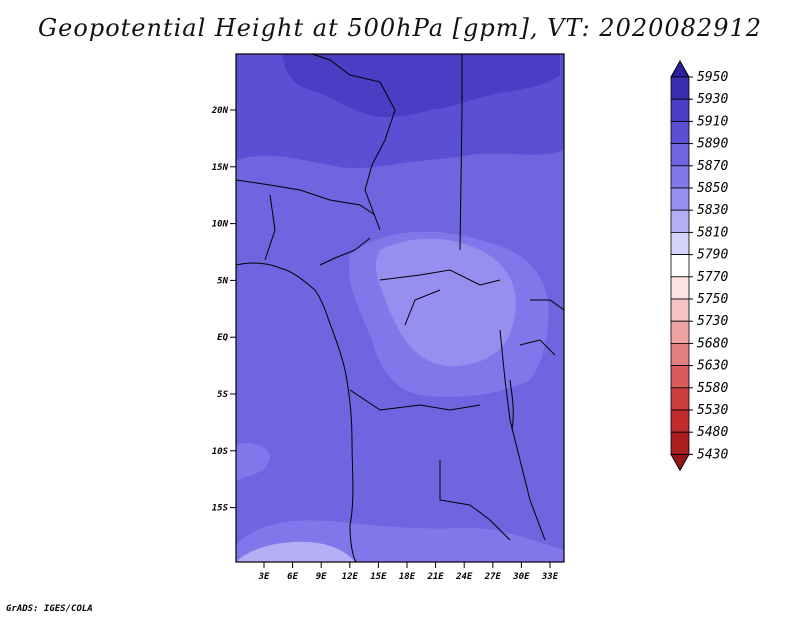  What do you see at coordinates (712, 77) in the screenshot?
I see `colorbar-label: 5950` at bounding box center [712, 77].